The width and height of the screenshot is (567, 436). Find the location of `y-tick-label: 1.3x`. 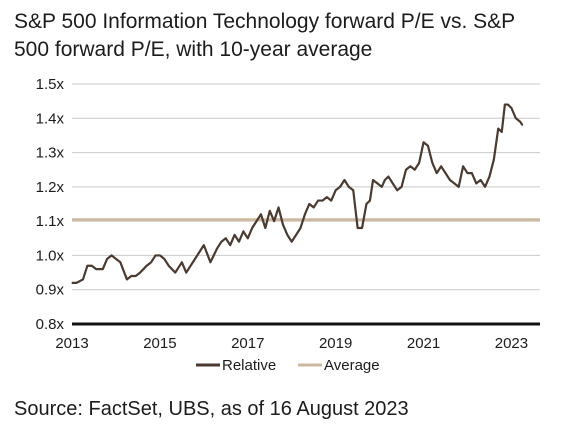

y-tick-label: 1.3x is located at coordinates (50, 153).